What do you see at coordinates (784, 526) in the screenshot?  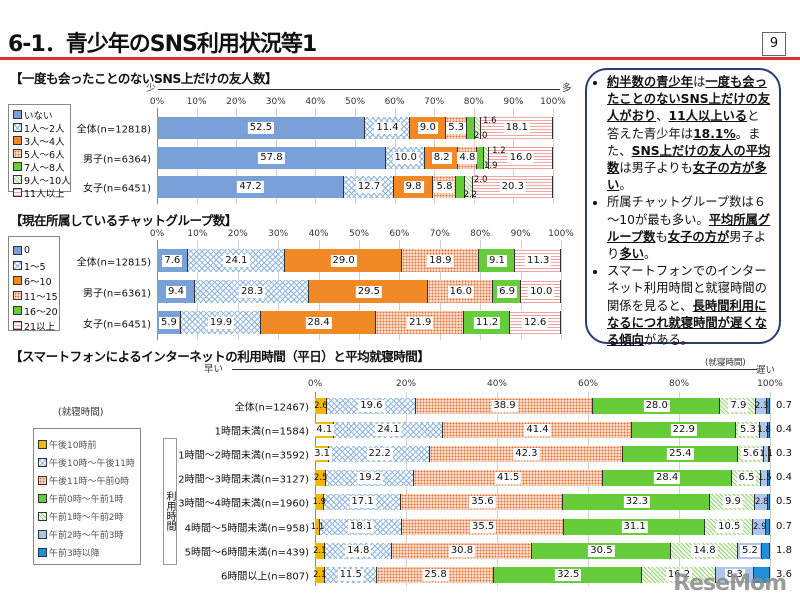 I see `data-label: 0.7` at bounding box center [784, 526].